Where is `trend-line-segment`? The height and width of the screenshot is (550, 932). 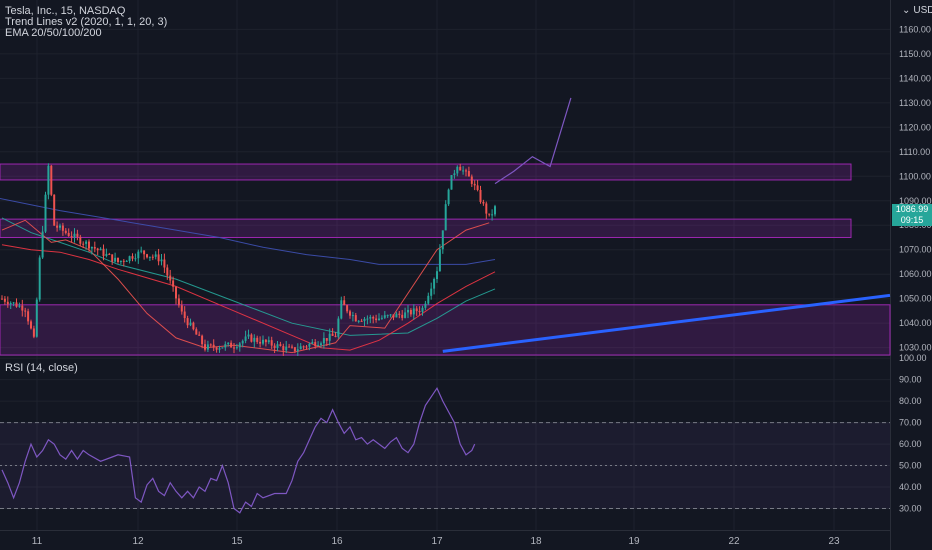
trend-line-segment is located at coordinates (666, 323).